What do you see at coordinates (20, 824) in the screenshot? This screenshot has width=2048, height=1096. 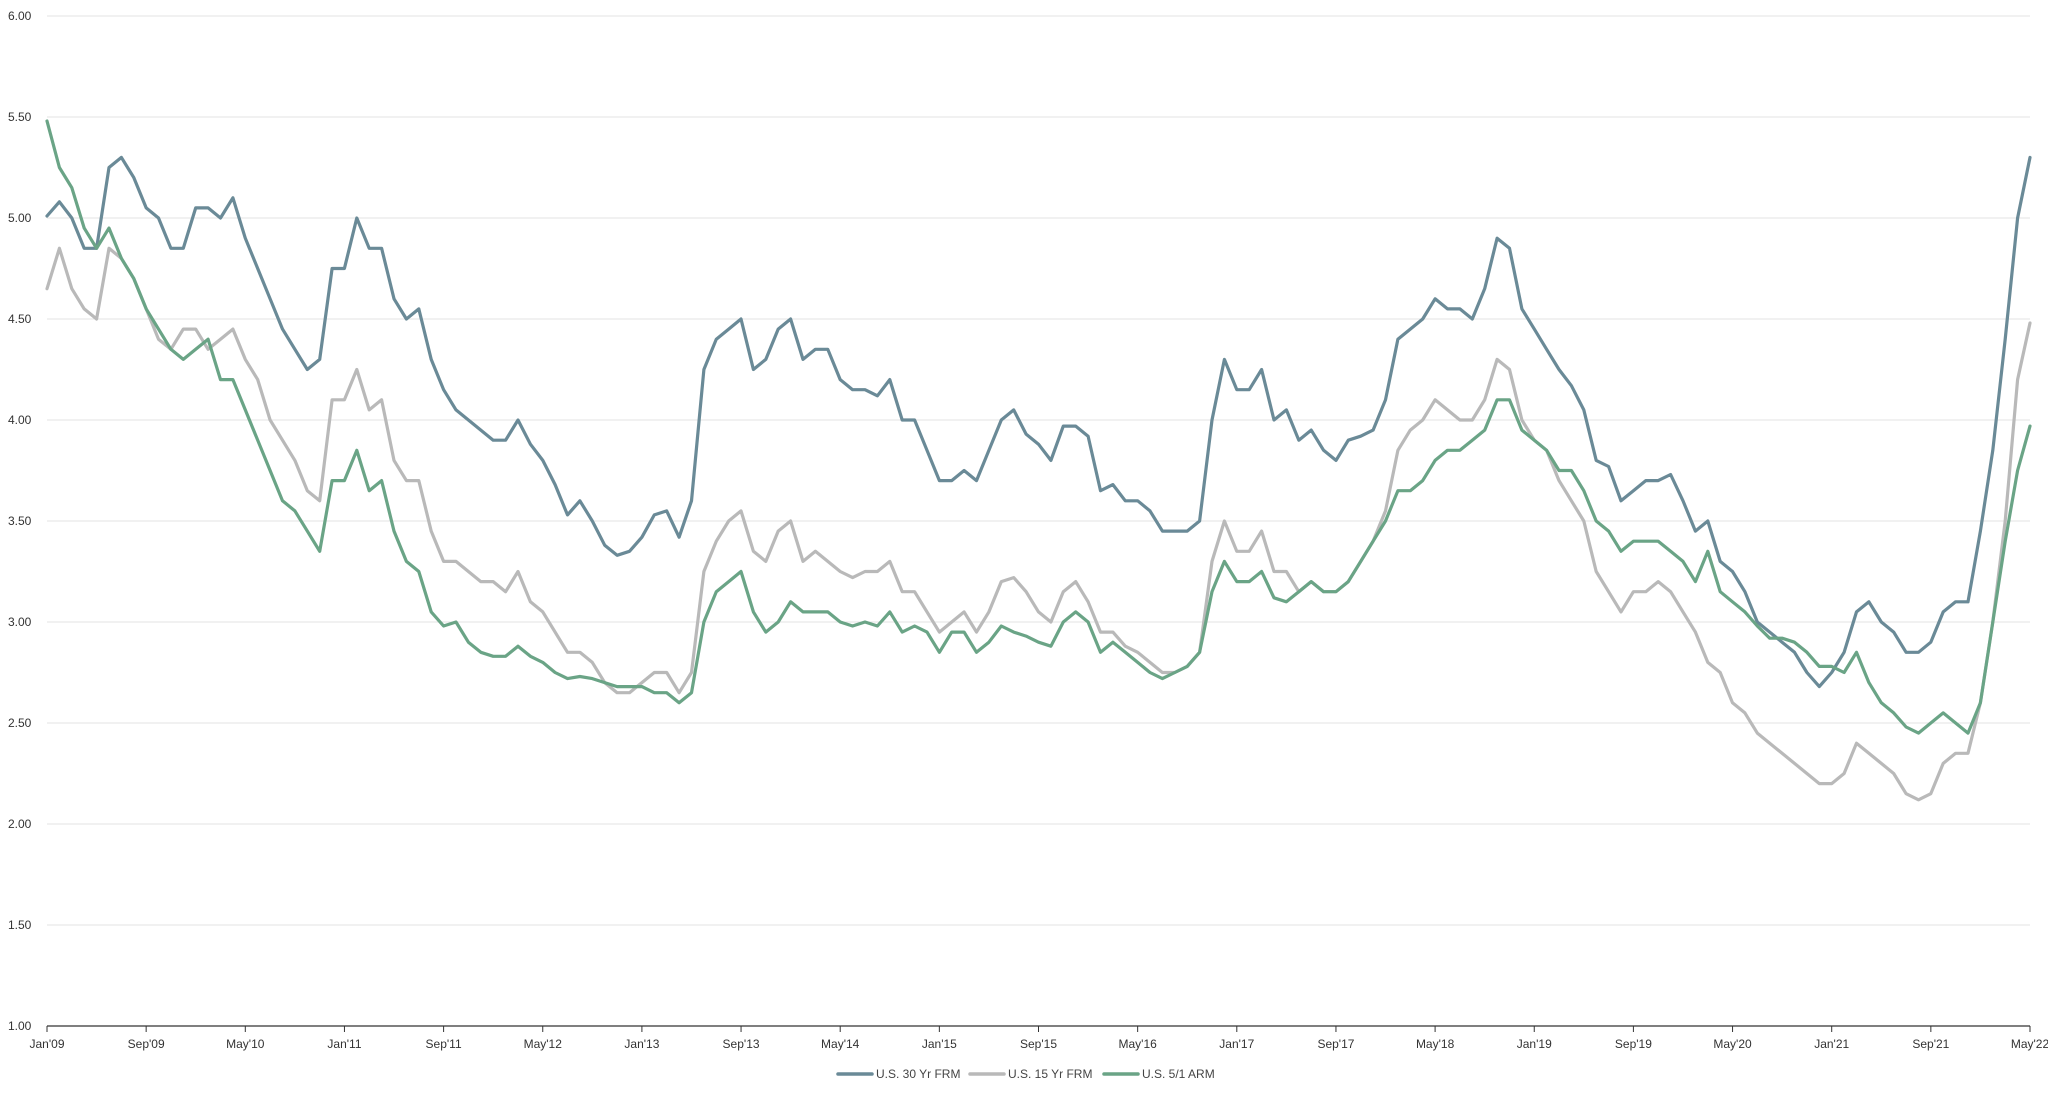 I see `y-tick-label: 2.00` at bounding box center [20, 824].